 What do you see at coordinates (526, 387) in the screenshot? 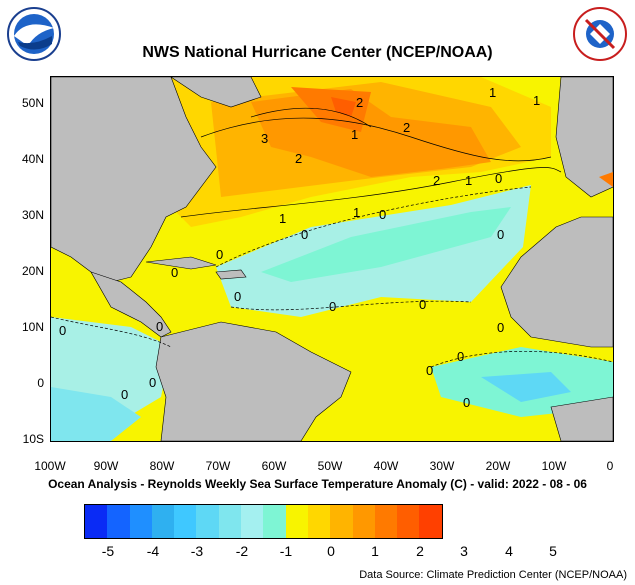
I see `equatorial-cool-core` at bounding box center [526, 387].